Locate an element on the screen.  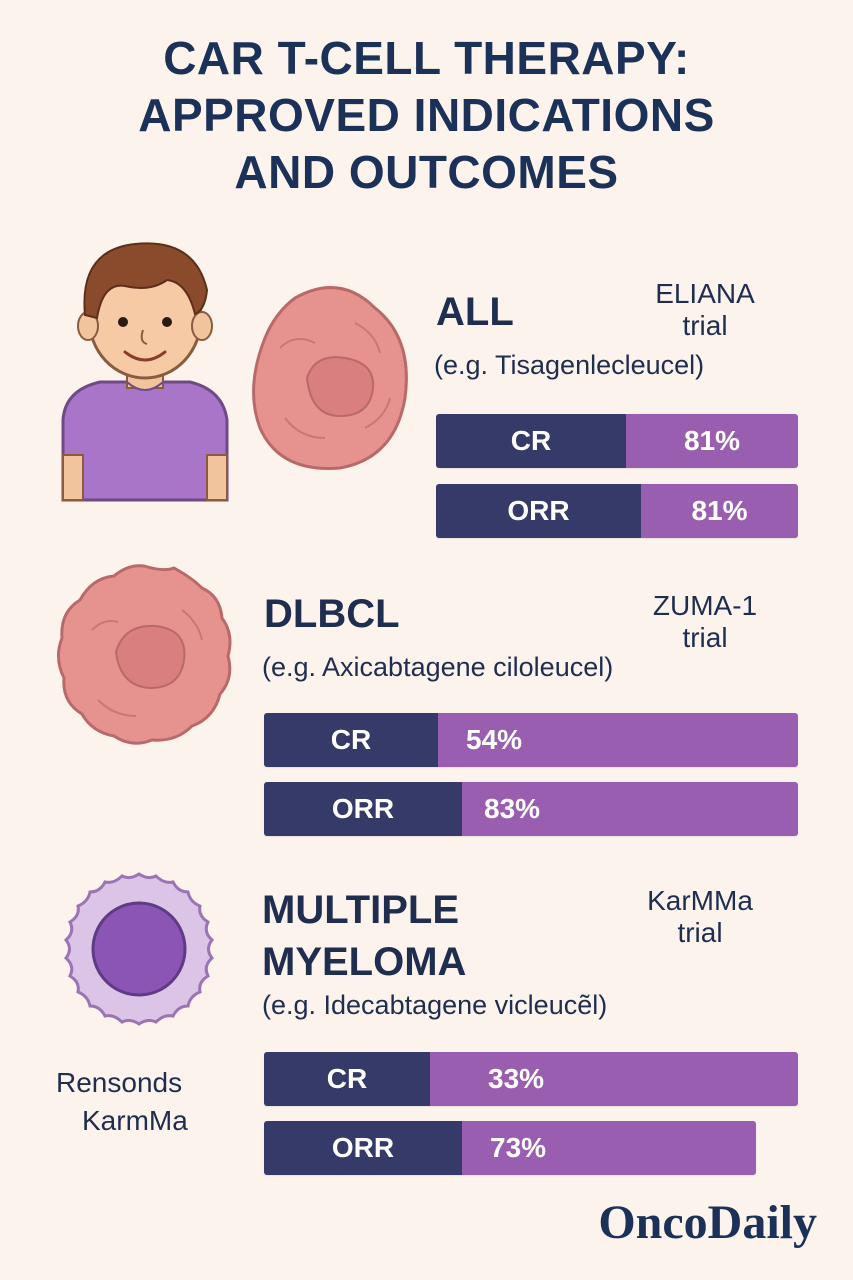
trial-name: ELIANA is located at coordinates (705, 293).